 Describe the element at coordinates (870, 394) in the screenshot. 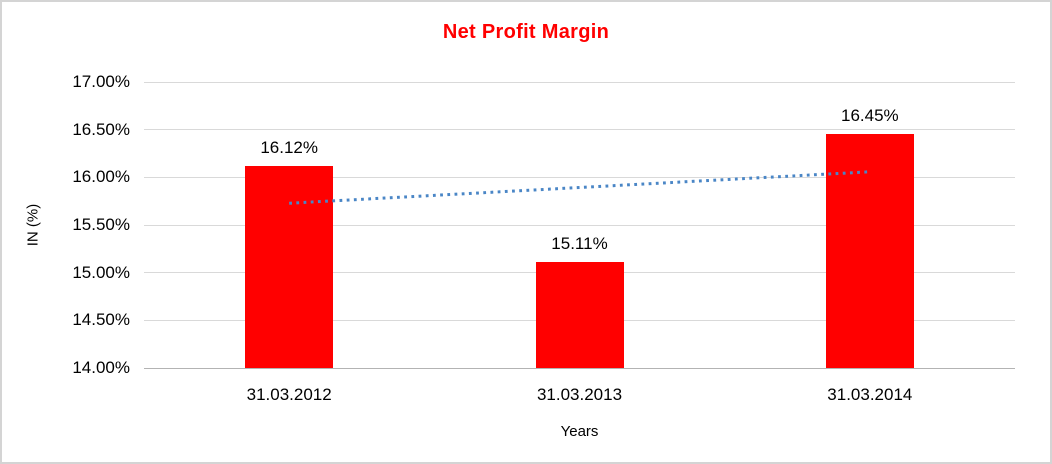

I see `x-axis-tick-label: 31.03.2014` at that location.